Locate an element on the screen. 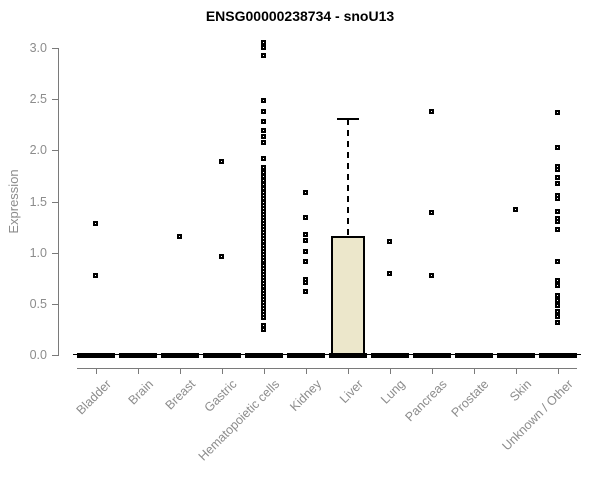  x-tick-label: Breast is located at coordinates (180, 395).